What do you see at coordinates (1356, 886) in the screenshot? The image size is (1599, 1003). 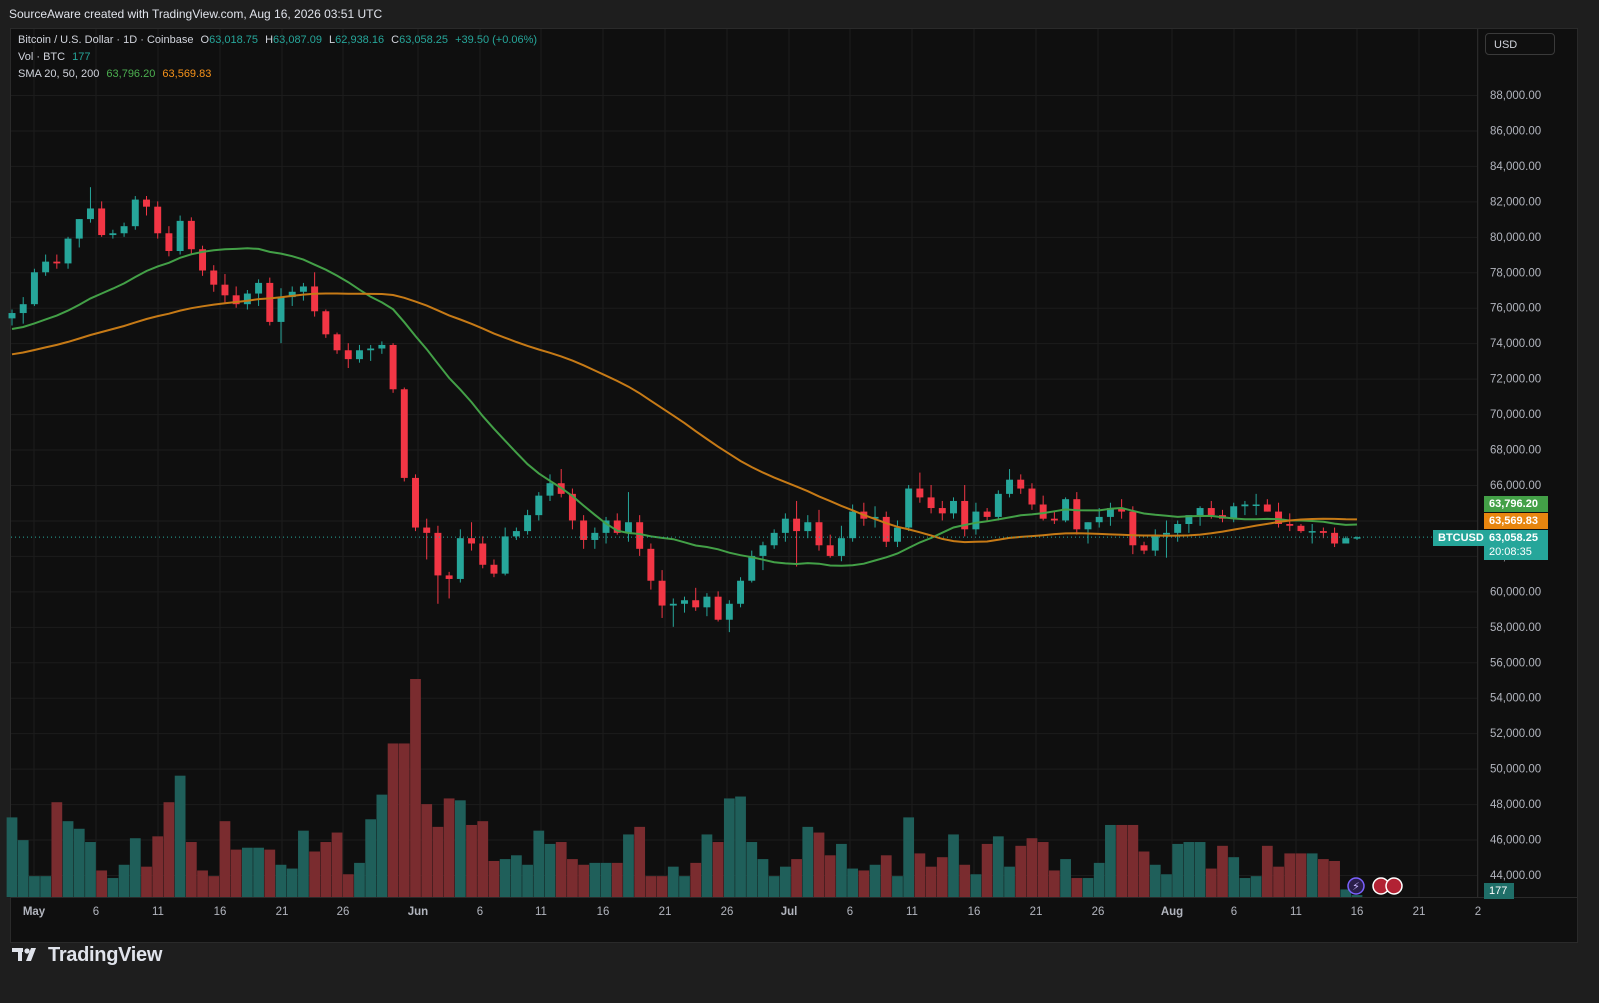 I see `event-lightning-icon` at bounding box center [1356, 886].